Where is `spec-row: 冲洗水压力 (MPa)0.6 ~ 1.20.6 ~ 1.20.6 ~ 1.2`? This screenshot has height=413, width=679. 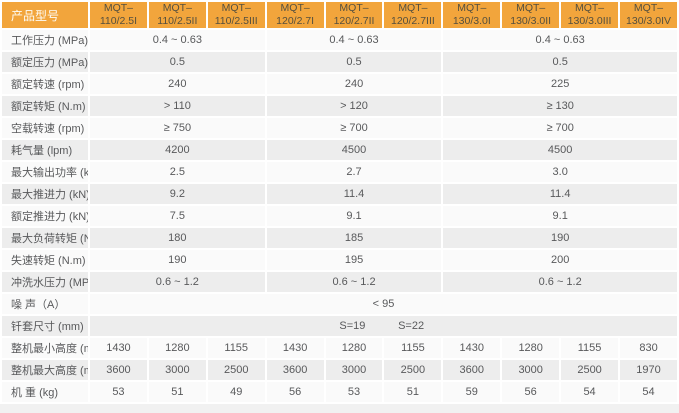
spec-row: 冲洗水压力 (MPa)0.6 ~ 1.20.6 ~ 1.20.6 ~ 1.2 is located at coordinates (339, 282).